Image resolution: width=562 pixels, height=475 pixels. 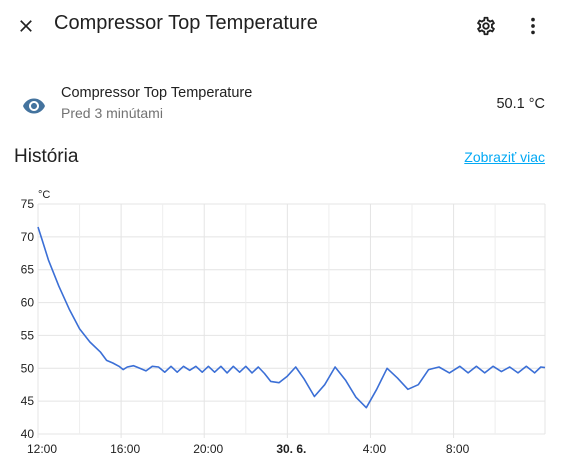 What do you see at coordinates (458, 449) in the screenshot?
I see `x-tick-label: 8:00` at bounding box center [458, 449].